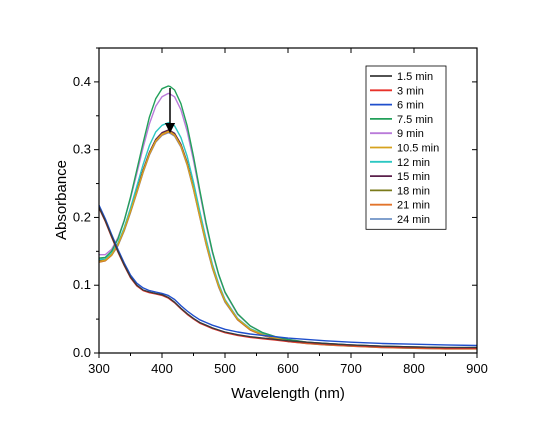 This screenshot has width=554, height=424. Describe the element at coordinates (414, 368) in the screenshot. I see `x-tick-label: 800` at that location.